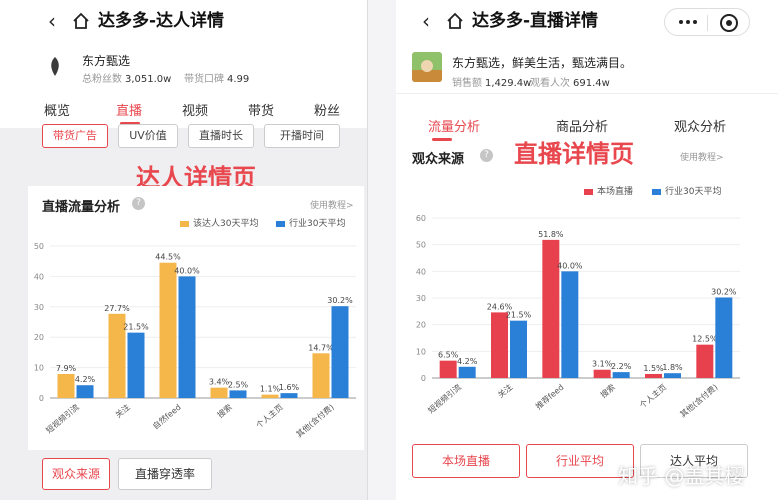 Image resolution: width=778 pixels, height=500 pixels. Describe the element at coordinates (238, 79) in the screenshot. I see `sales-value: 4.99` at that location.